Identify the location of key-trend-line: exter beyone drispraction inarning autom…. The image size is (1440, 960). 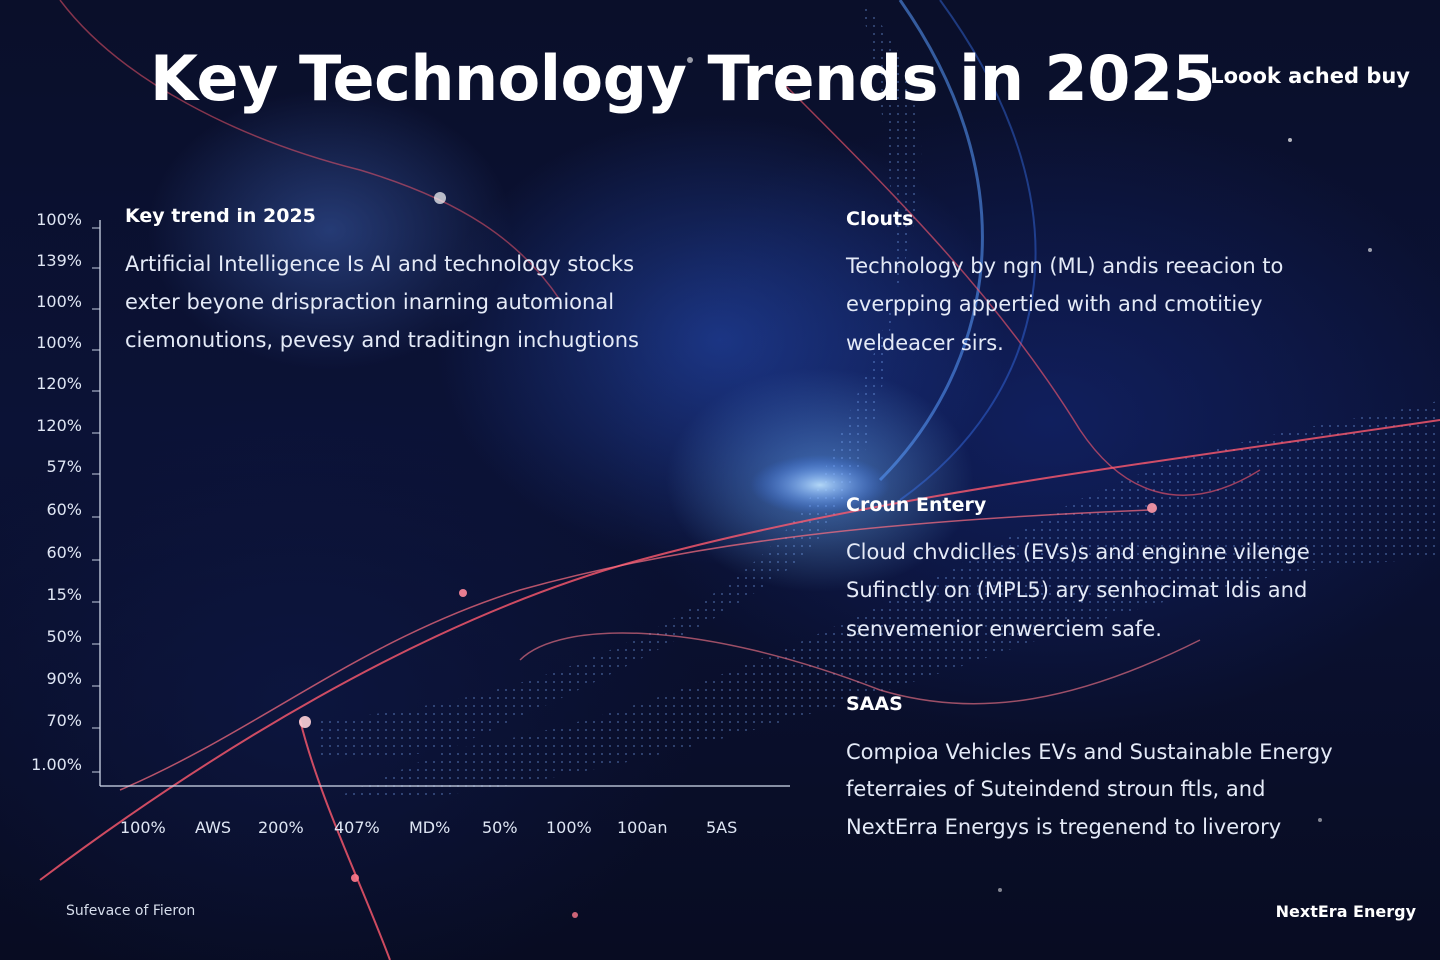
(370, 302).